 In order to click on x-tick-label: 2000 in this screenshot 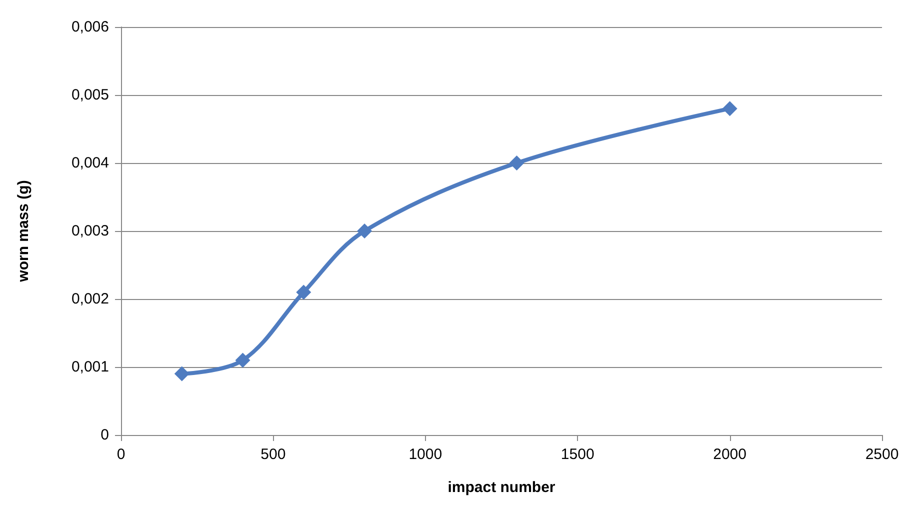, I will do `click(729, 454)`.